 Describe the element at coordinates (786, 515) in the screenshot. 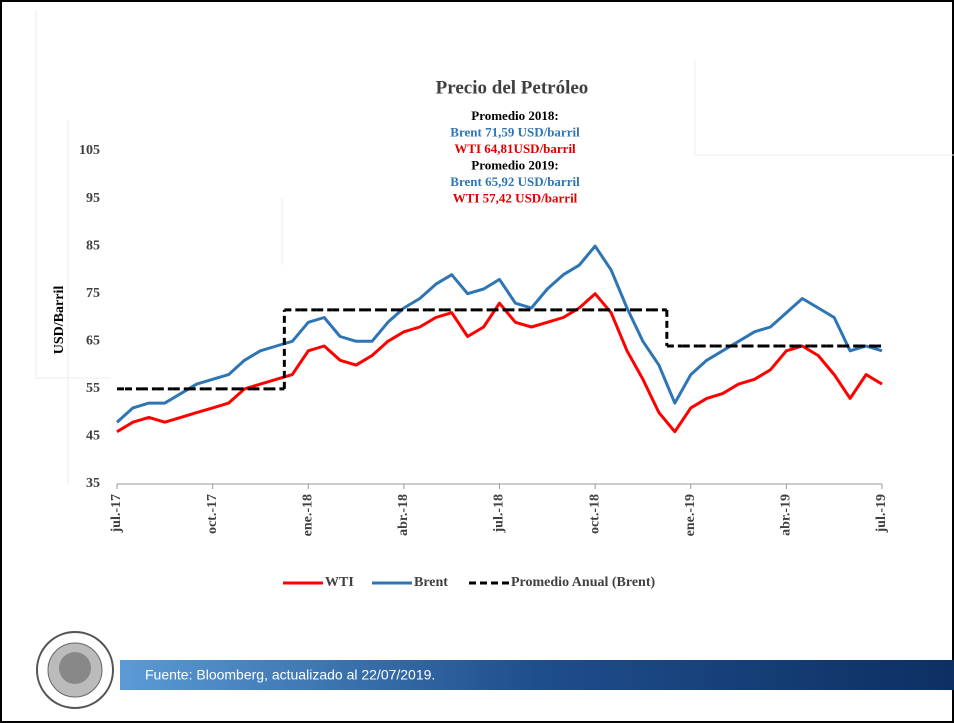

I see `x-tick-label: abr.-19` at that location.